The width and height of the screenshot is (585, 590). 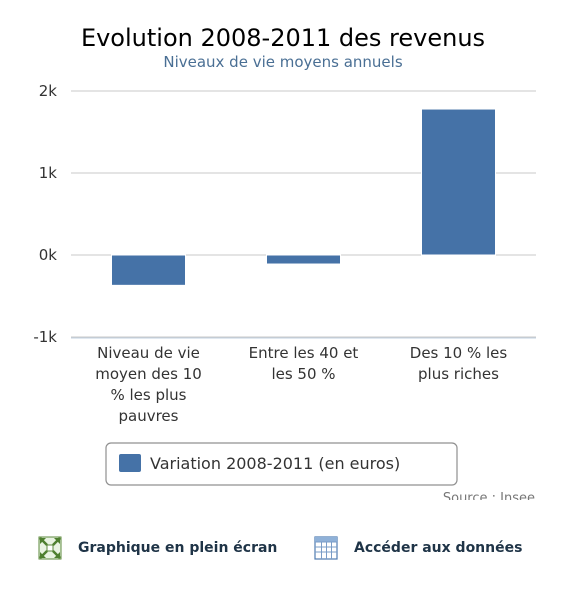 What do you see at coordinates (148, 374) in the screenshot?
I see `x-tick-label-line: moyen des 10` at bounding box center [148, 374].